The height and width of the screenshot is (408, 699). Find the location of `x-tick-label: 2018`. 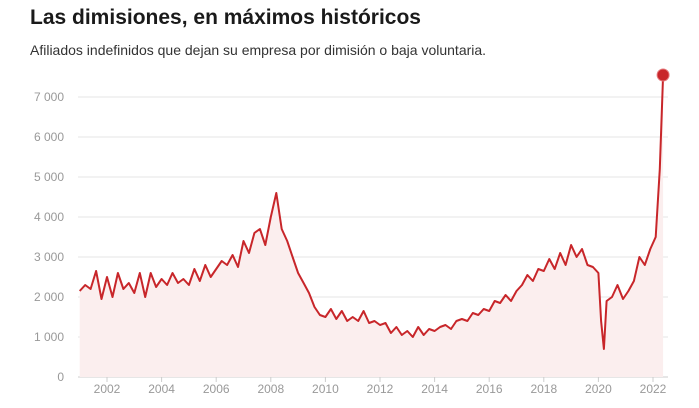

x-tick-label: 2018 is located at coordinates (543, 389).